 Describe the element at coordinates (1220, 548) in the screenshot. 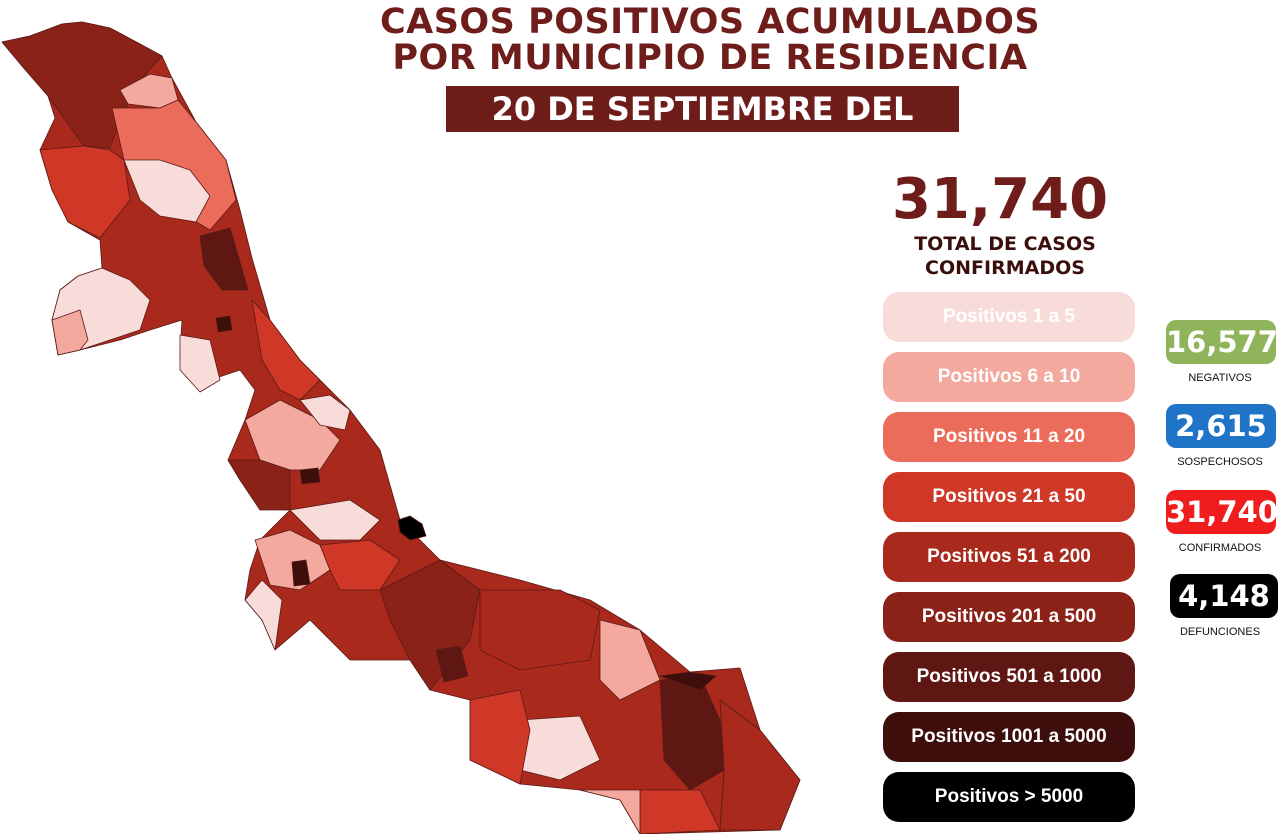

I see `stat-confirmados-label: CONFIRMADOS` at that location.